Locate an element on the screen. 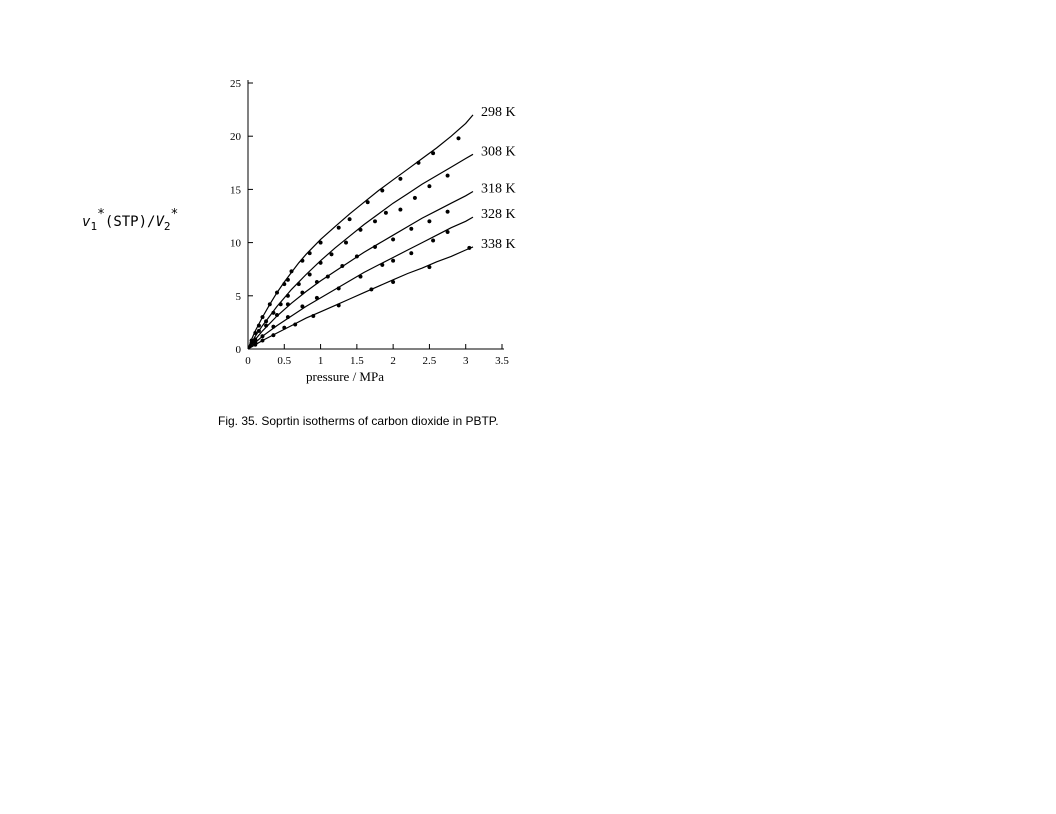  series-label: 308 K is located at coordinates (498, 151).